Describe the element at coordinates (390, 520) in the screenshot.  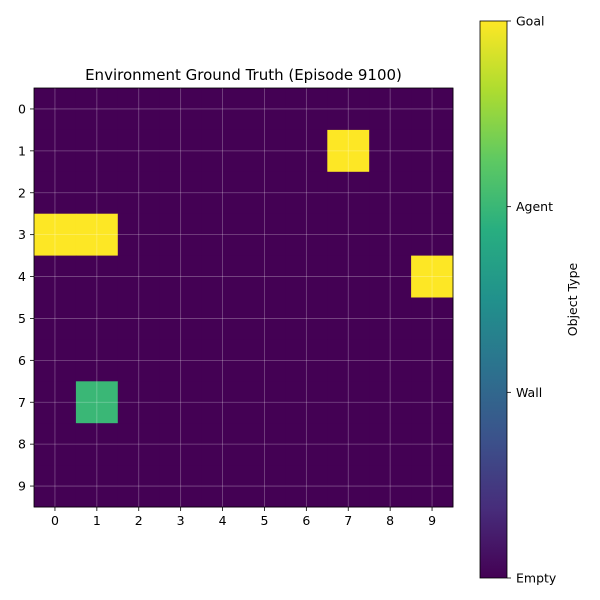
I see `x-tick-label: 8` at that location.